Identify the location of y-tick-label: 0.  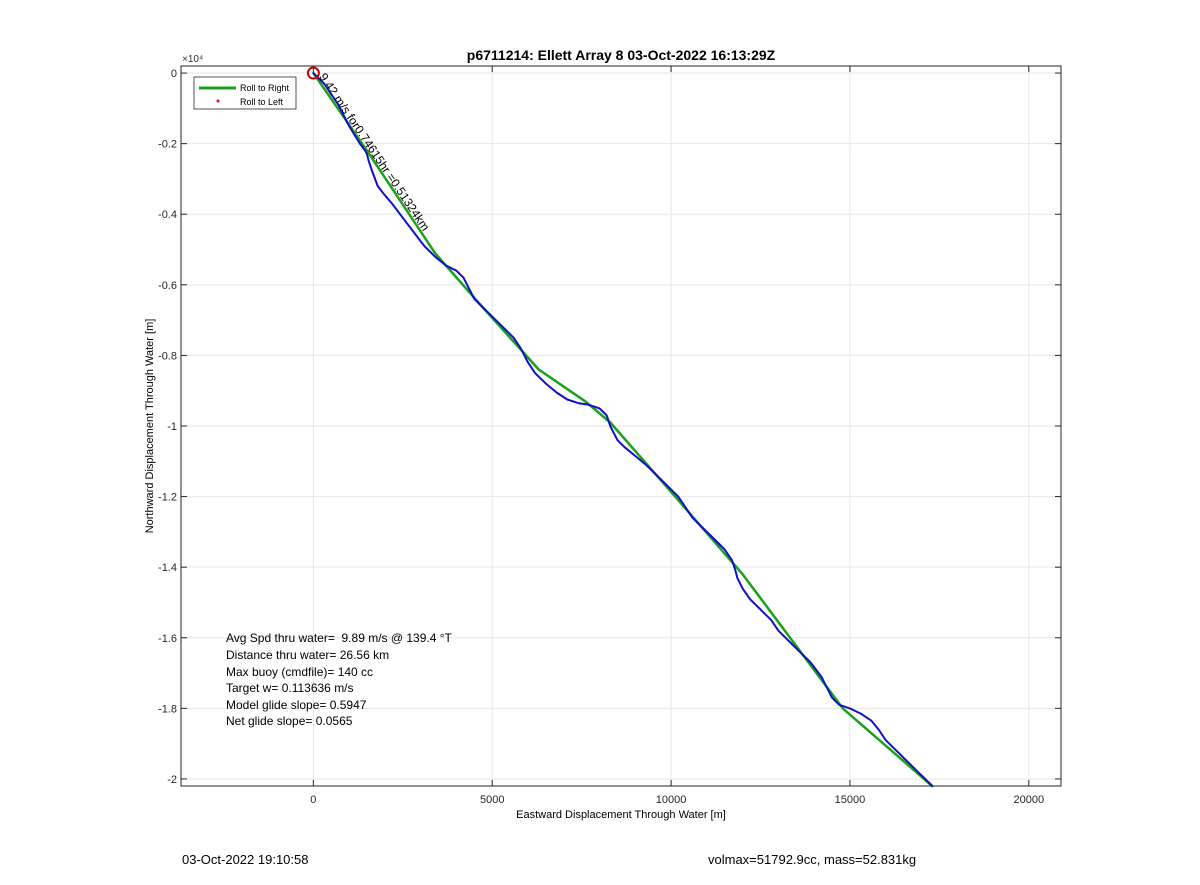
(174, 74).